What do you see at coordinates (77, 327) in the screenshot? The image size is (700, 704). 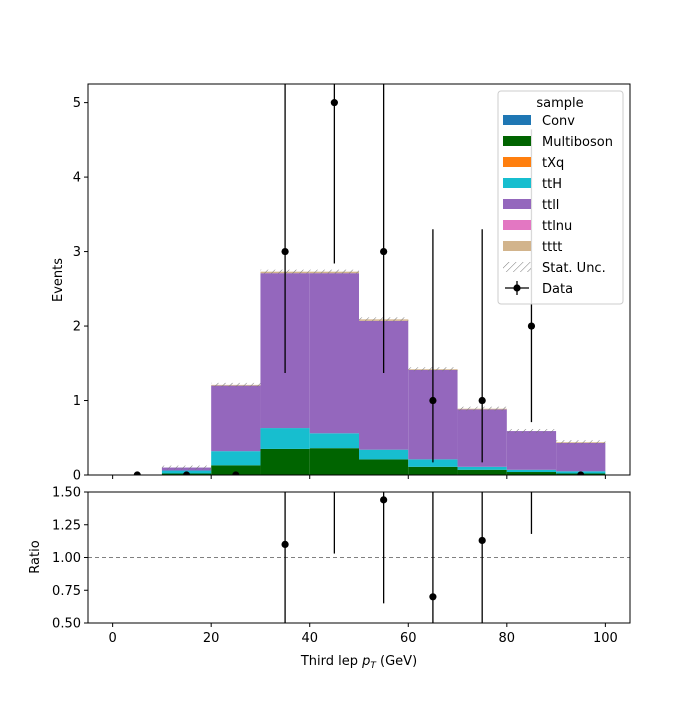 I see `top-y-tick-label: 2` at bounding box center [77, 327].